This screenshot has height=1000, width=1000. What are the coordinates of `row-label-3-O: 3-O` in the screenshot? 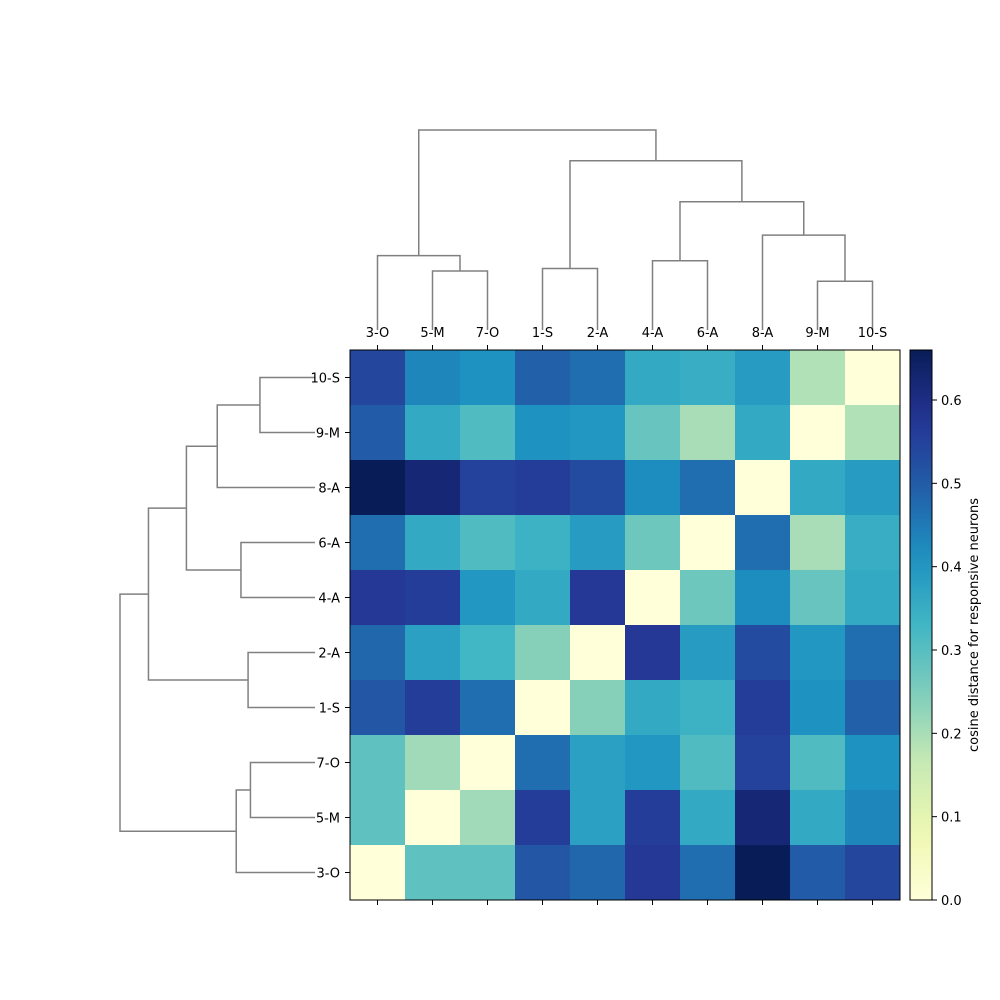 It's located at (328, 874).